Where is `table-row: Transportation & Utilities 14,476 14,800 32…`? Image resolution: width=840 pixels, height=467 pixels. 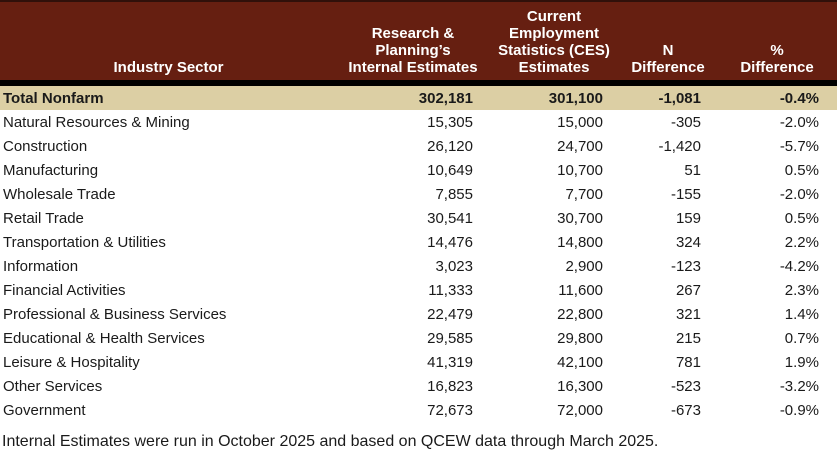 table-row: Transportation & Utilities 14,476 14,800 32… is located at coordinates (418, 242).